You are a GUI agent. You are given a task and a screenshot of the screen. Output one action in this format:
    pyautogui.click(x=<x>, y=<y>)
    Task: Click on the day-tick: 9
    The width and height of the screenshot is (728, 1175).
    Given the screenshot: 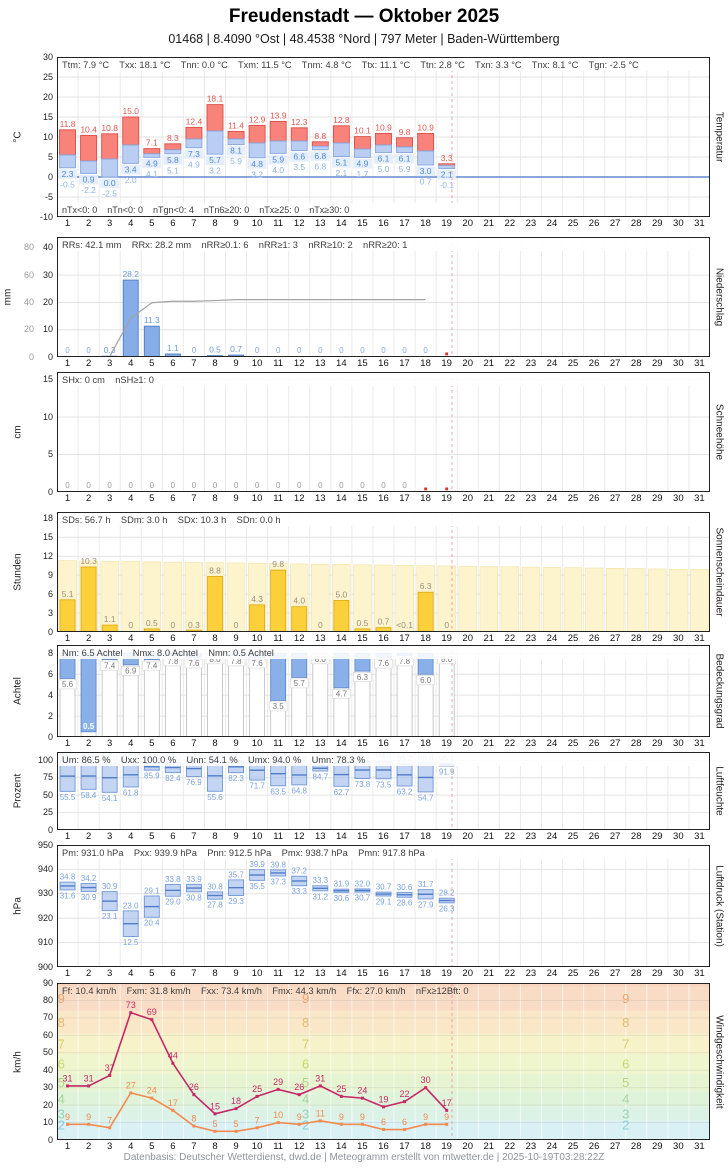 What is the action you would take?
    pyautogui.click(x=236, y=363)
    